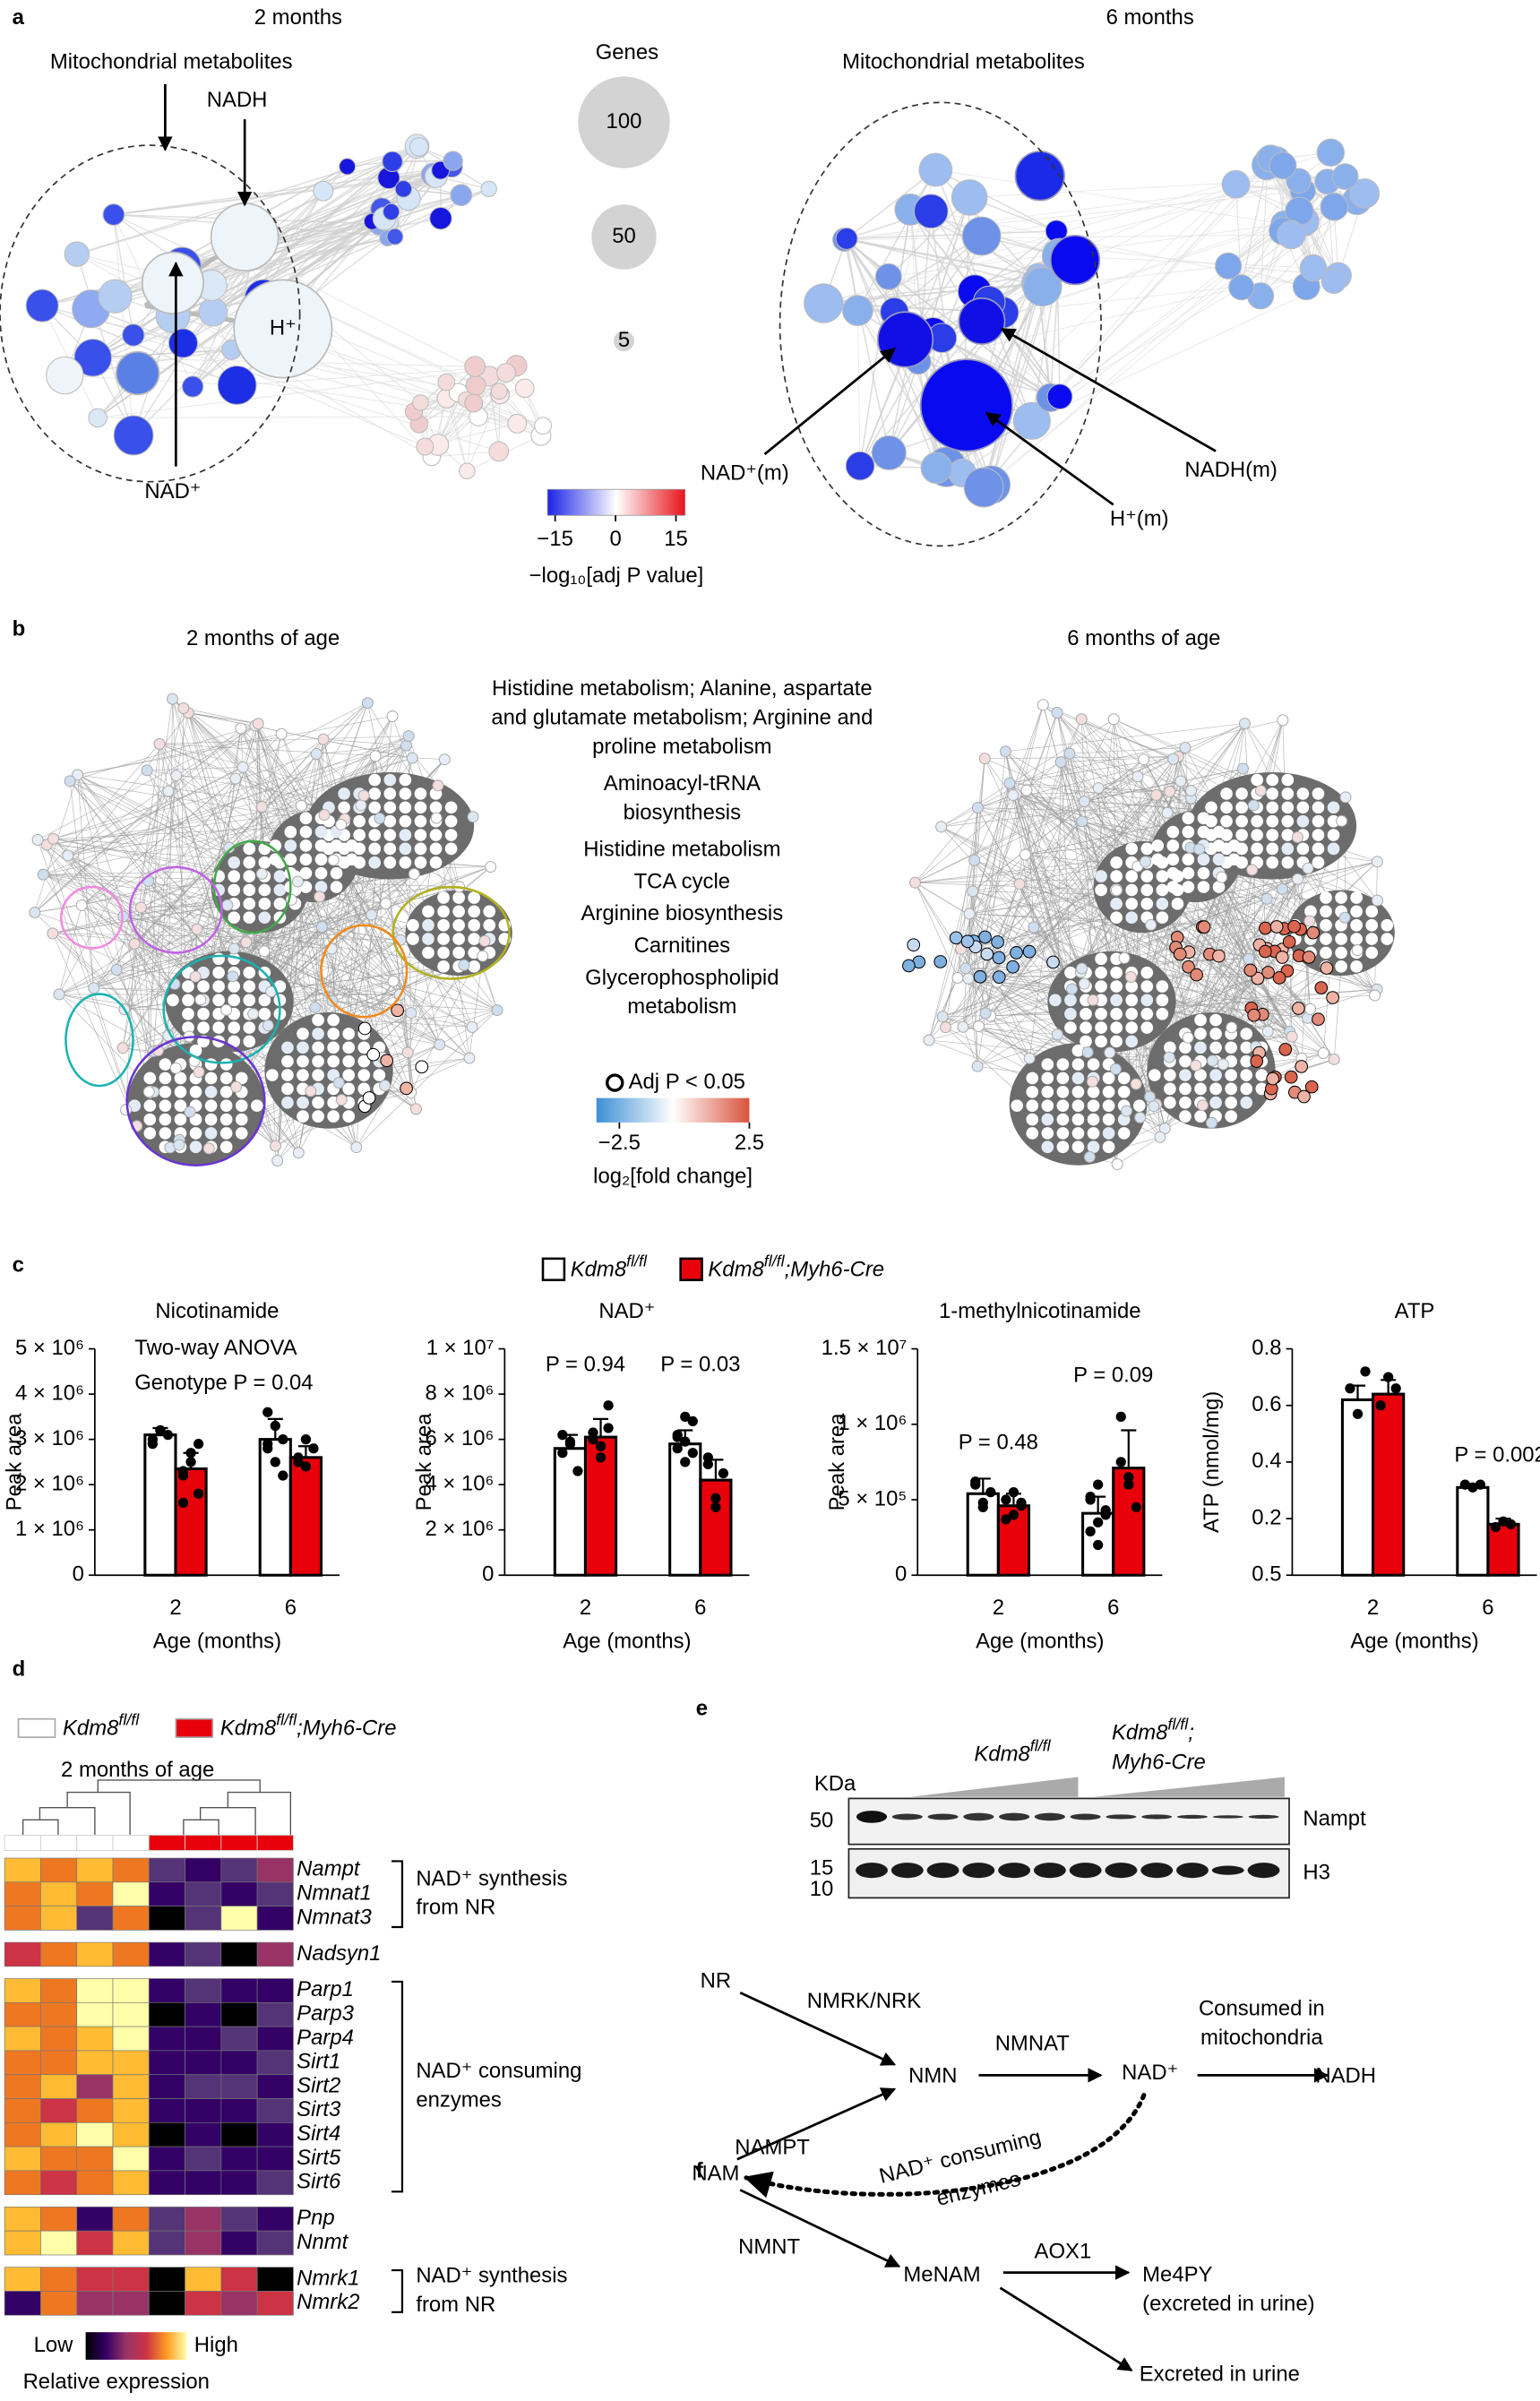 The image size is (1540, 2401). I want to click on gene-label: Nnmt, so click(322, 2242).